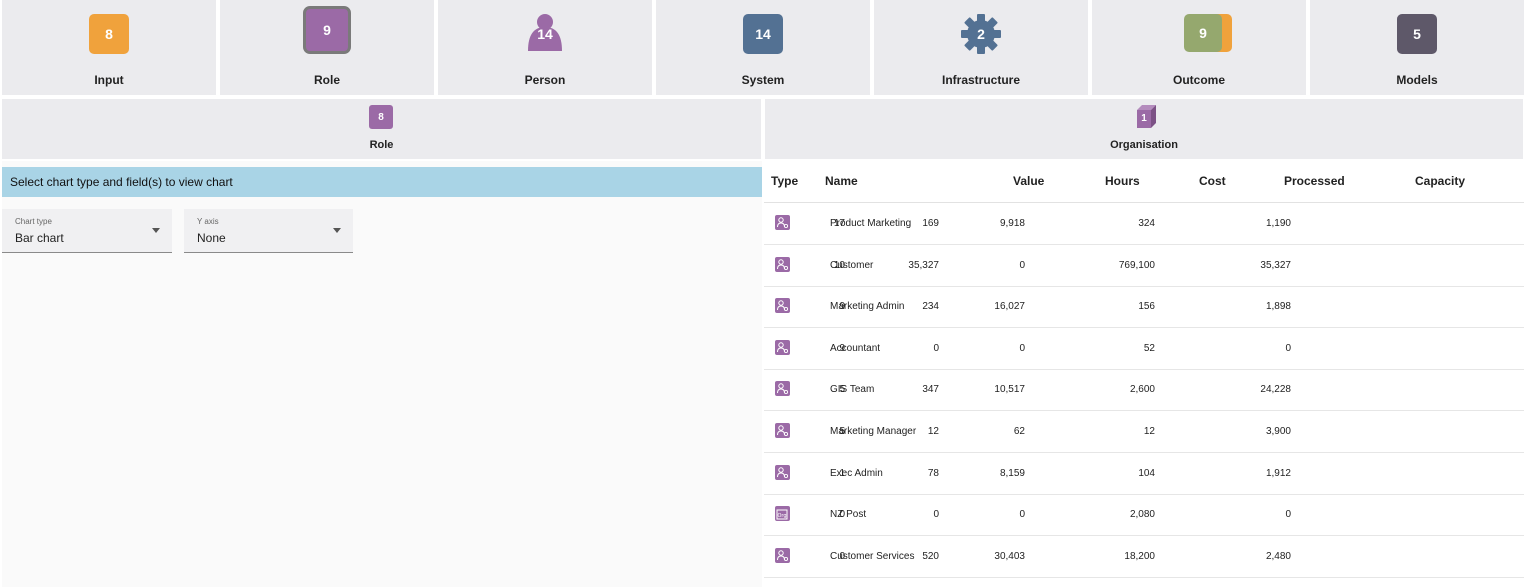 The width and height of the screenshot is (1528, 587). I want to click on organisation-filter-tile: 1 Organisation, so click(1144, 129).